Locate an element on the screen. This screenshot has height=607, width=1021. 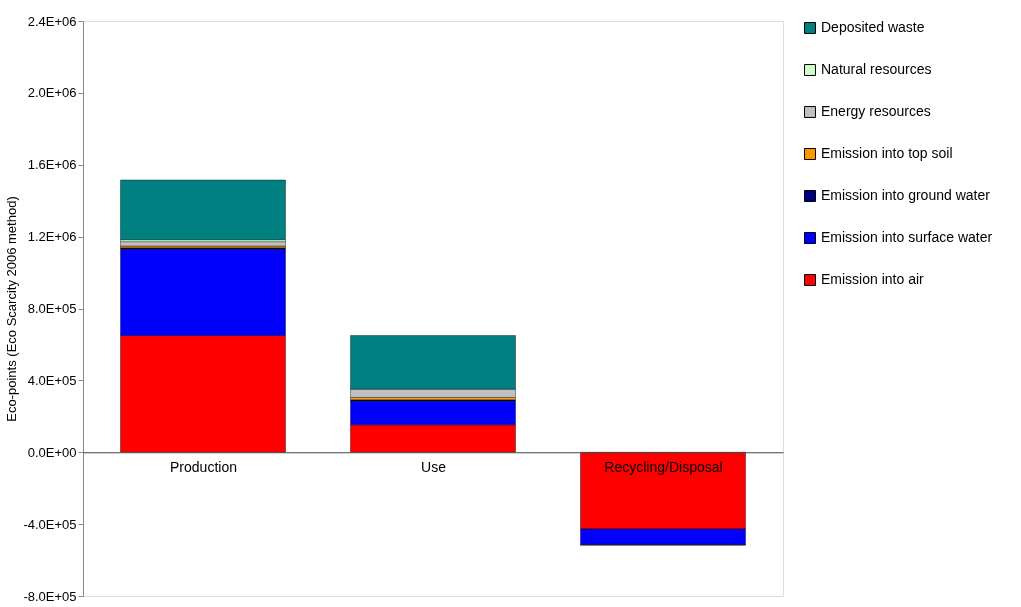
y-tick-label: 4.0E+05 is located at coordinates (52, 380).